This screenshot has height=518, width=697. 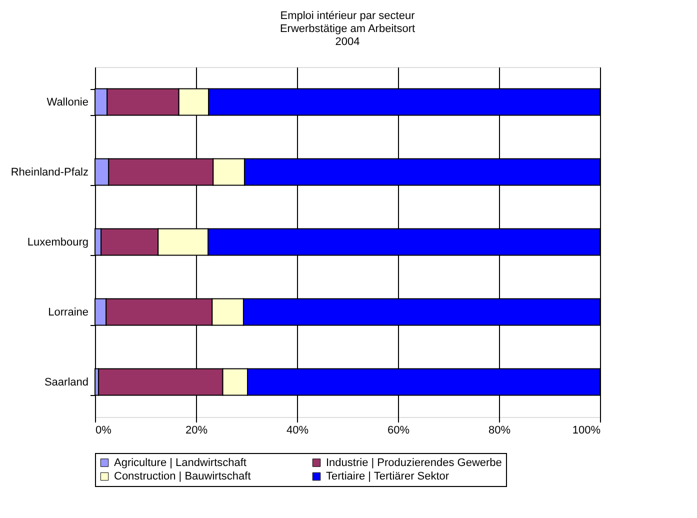 I want to click on x-tick-label: 100%, so click(x=586, y=430).